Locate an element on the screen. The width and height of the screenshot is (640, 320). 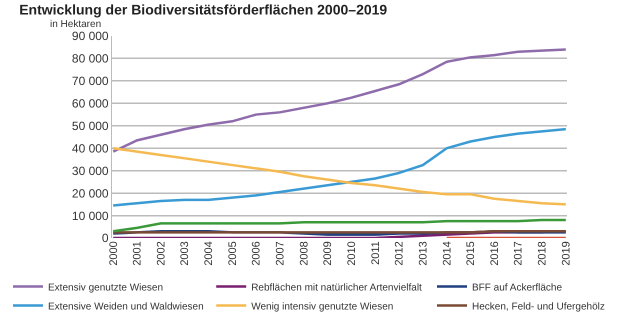
x-tick-label: 2004 is located at coordinates (209, 253).